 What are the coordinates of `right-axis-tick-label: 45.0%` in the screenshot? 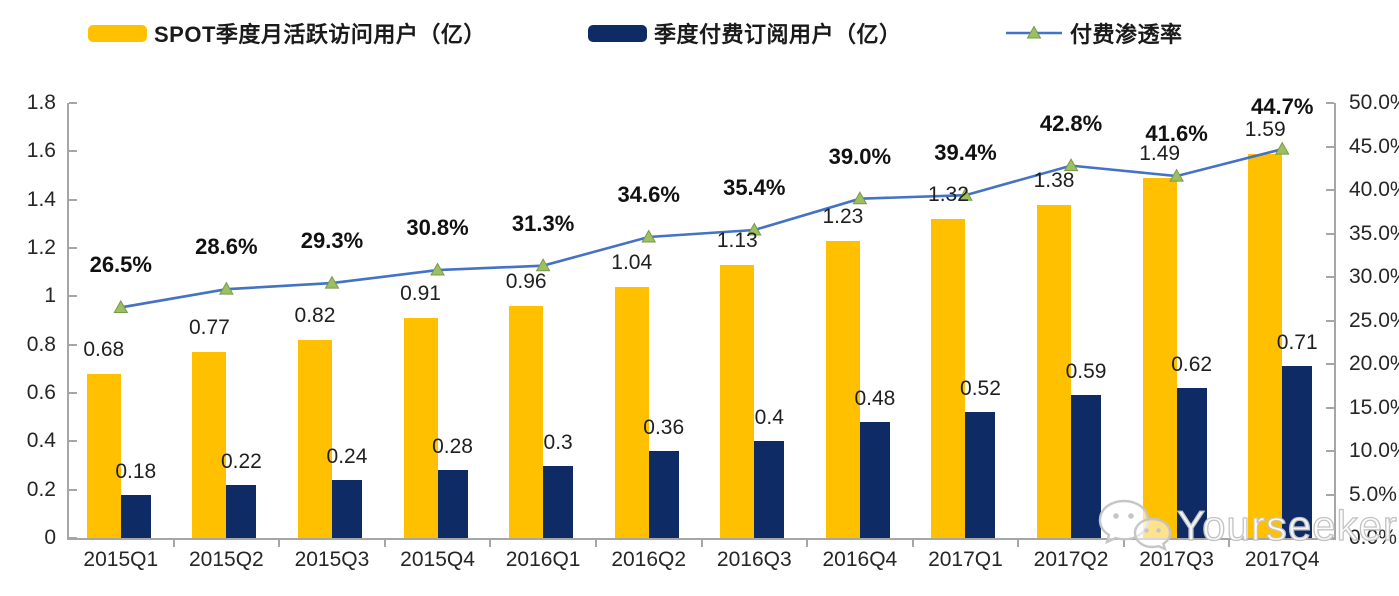 It's located at (1374, 146).